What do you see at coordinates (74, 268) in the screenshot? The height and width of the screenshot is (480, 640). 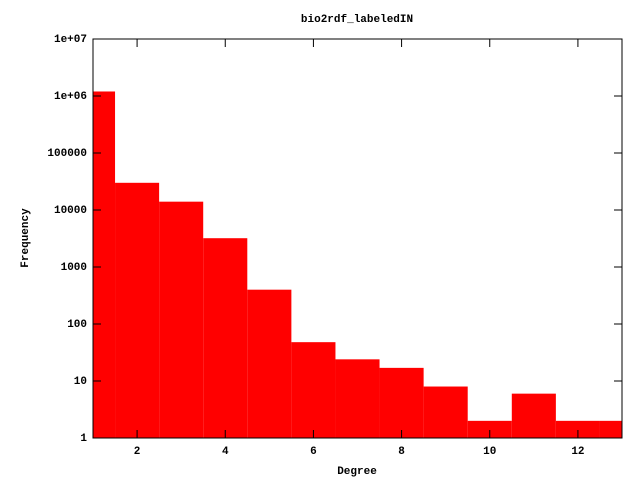 I see `y-tick-label: 1000` at bounding box center [74, 268].